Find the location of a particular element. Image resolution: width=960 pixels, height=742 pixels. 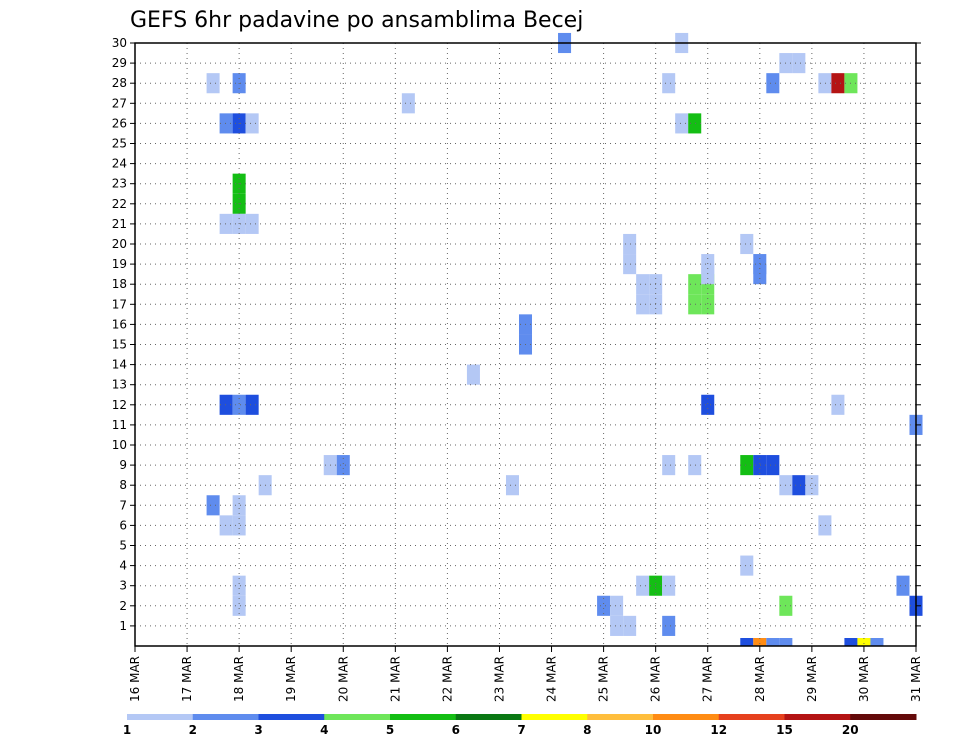

y-tick-label: 1 is located at coordinates (123, 626).